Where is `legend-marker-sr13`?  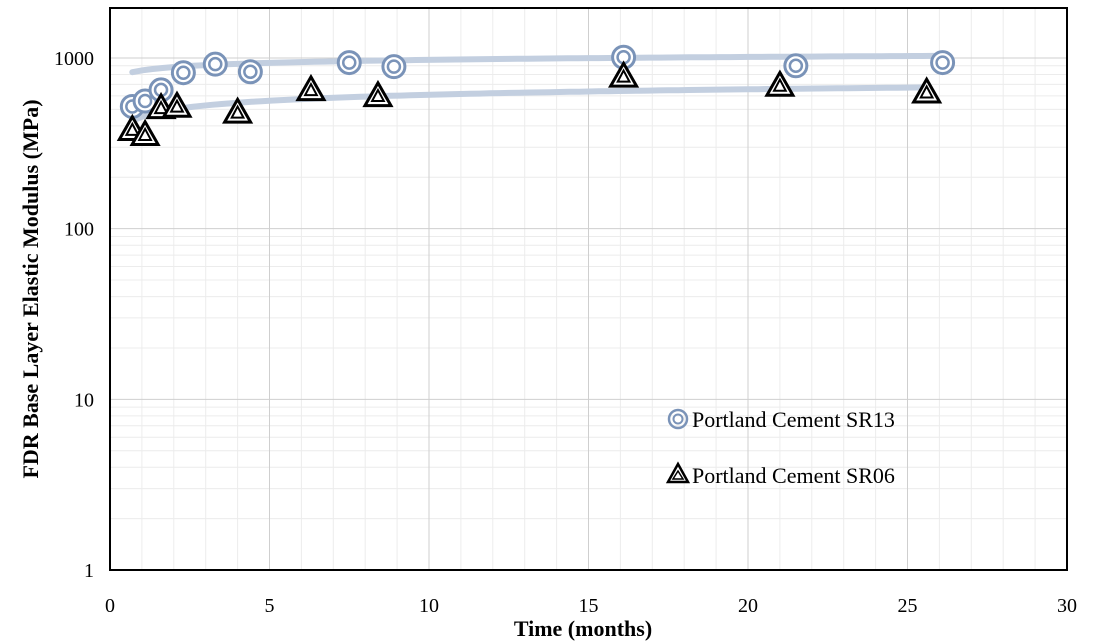
legend-marker-sr13 is located at coordinates (678, 419).